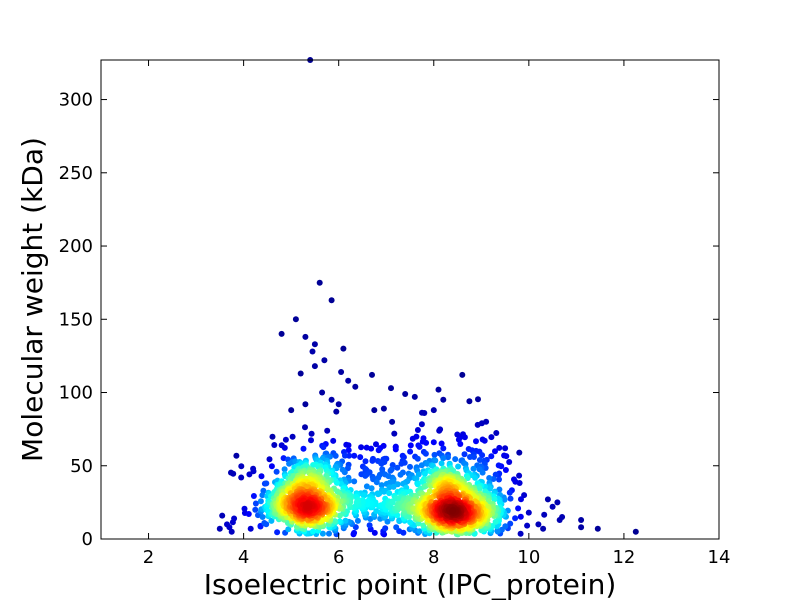  I want to click on x-tick-label: 2, so click(148, 557).